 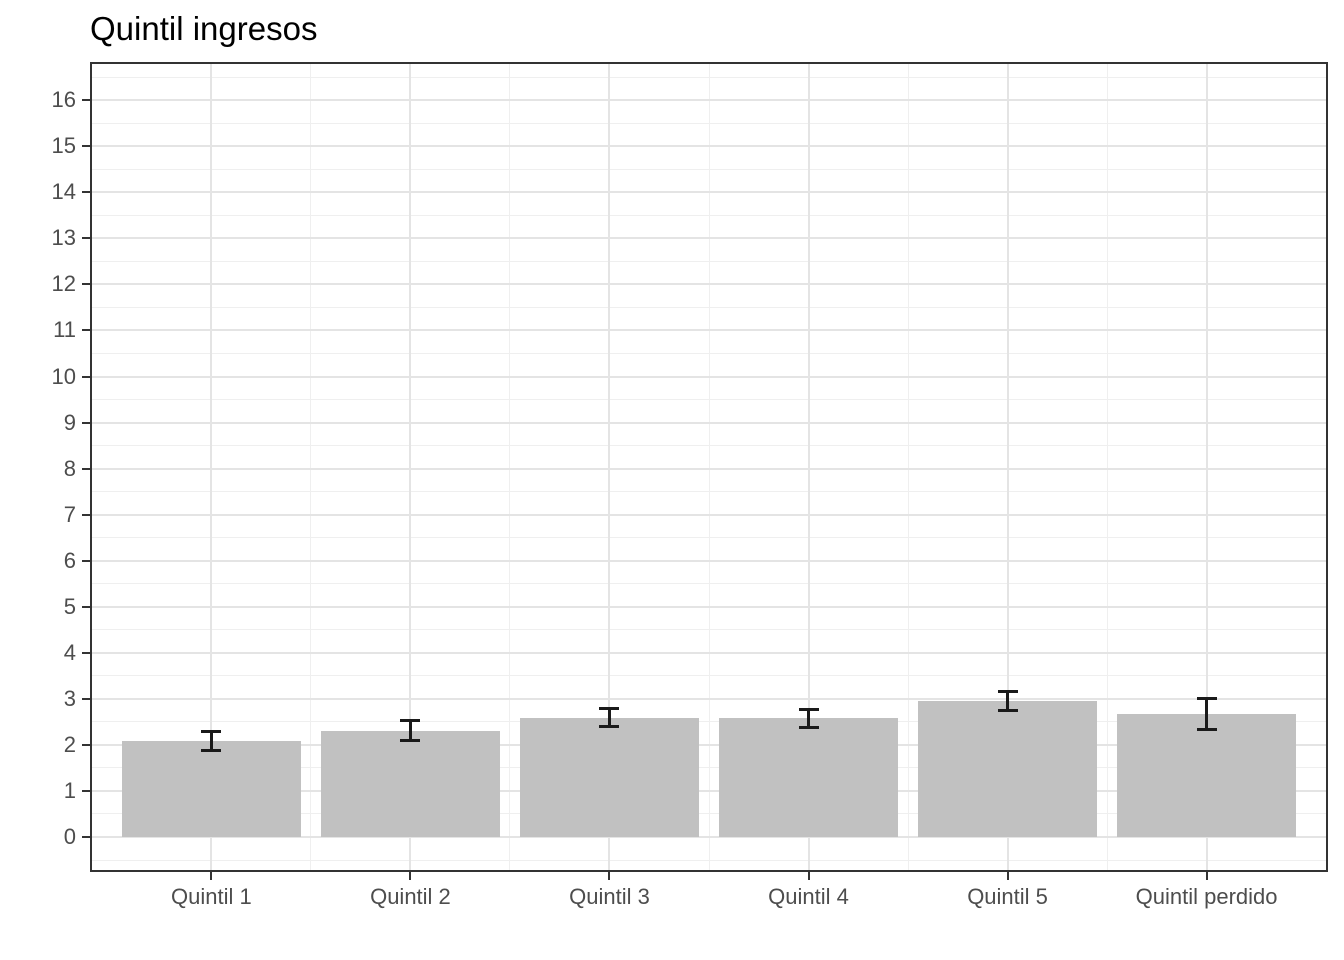 I want to click on chart-title: Quintil ingresos, so click(x=204, y=28).